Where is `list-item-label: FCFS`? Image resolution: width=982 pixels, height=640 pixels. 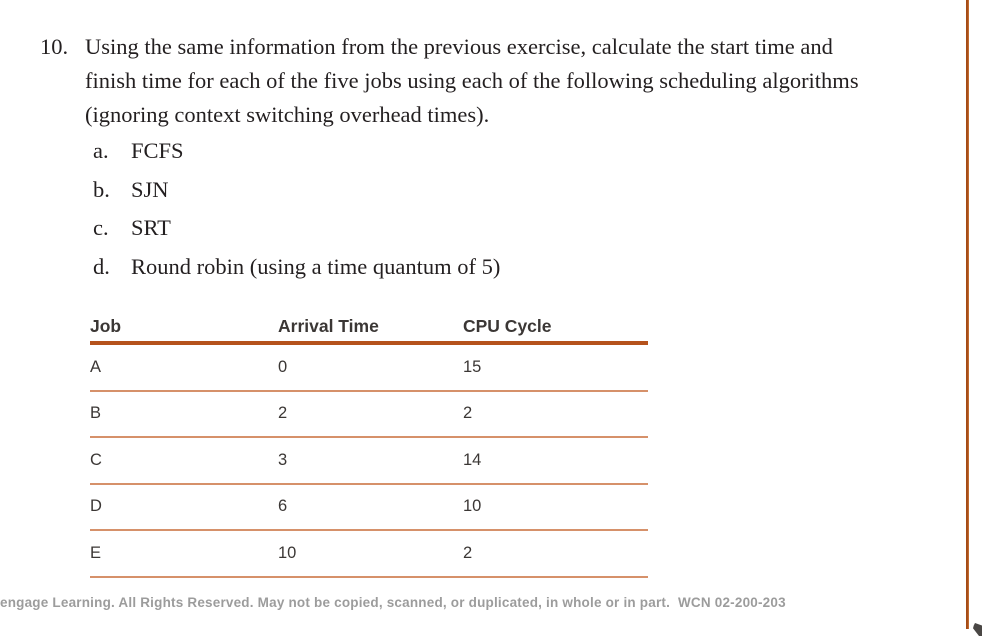 list-item-label: FCFS is located at coordinates (157, 151).